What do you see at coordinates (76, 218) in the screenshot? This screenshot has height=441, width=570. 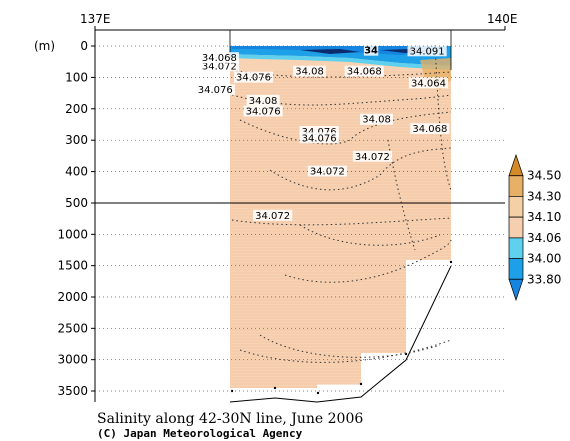 I see `y-axis-ticks: 0 100 200 300 400 500 1000 1500 2000 2500 3000 3500` at bounding box center [76, 218].